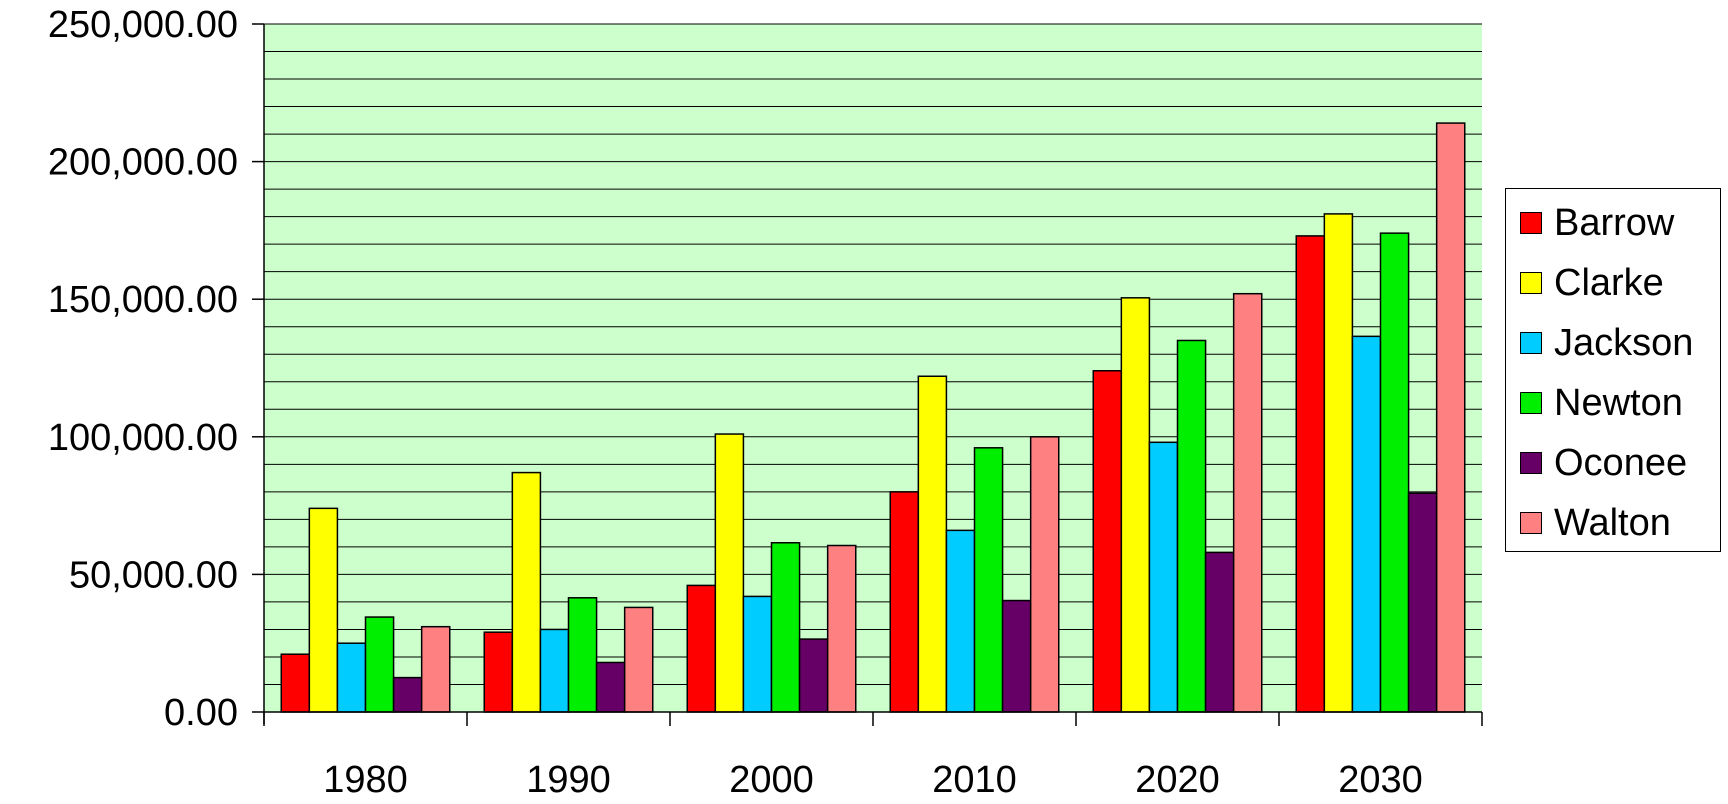  I want to click on bar-clarke-1980, so click(323, 610).